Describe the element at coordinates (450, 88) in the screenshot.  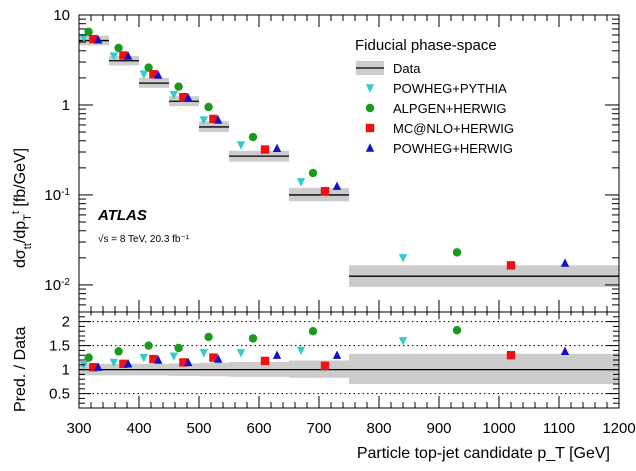
I see `legend-label-0: POWHEG+PYTHIA` at that location.